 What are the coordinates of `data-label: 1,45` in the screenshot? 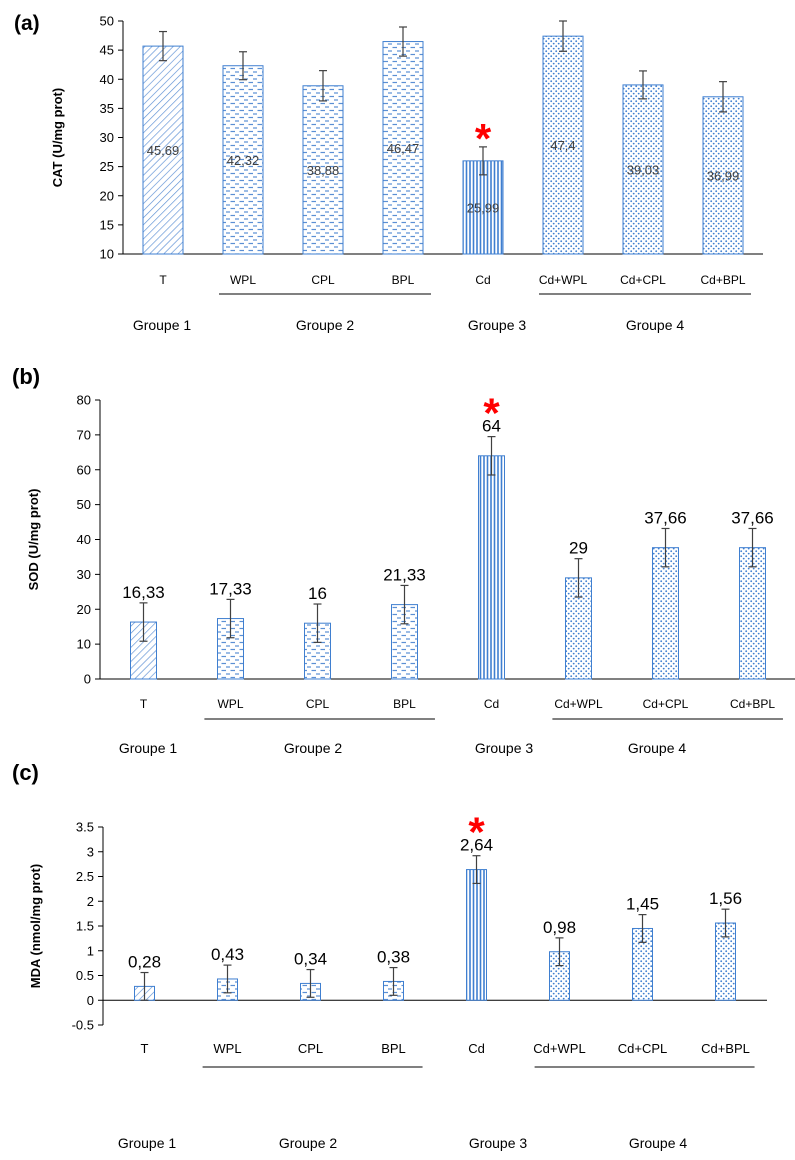 It's located at (642, 904).